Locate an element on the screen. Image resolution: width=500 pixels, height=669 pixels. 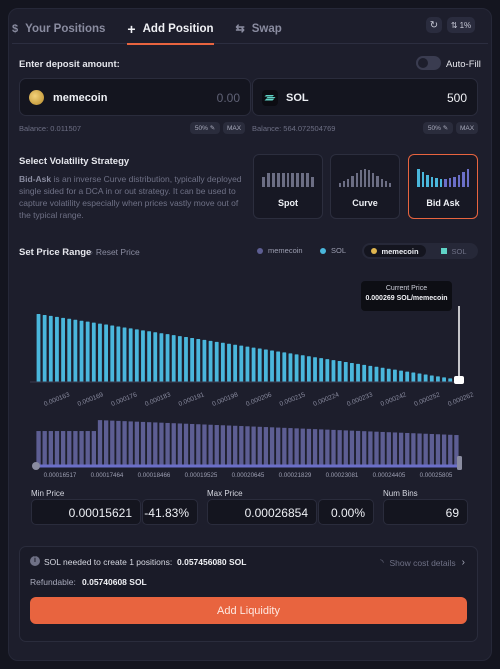
tab-your-positions: $ Your Positions is located at coordinates (59, 28).